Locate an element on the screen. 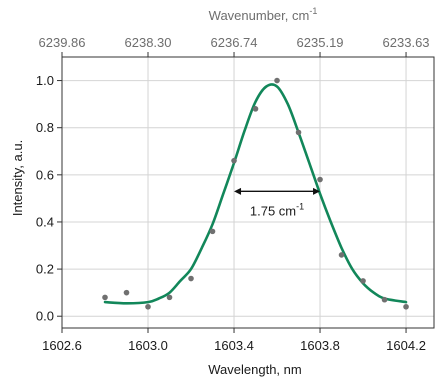  y-axis: 0.0 0.2 0.4 0.6 0.8 1.0 is located at coordinates (49, 198).